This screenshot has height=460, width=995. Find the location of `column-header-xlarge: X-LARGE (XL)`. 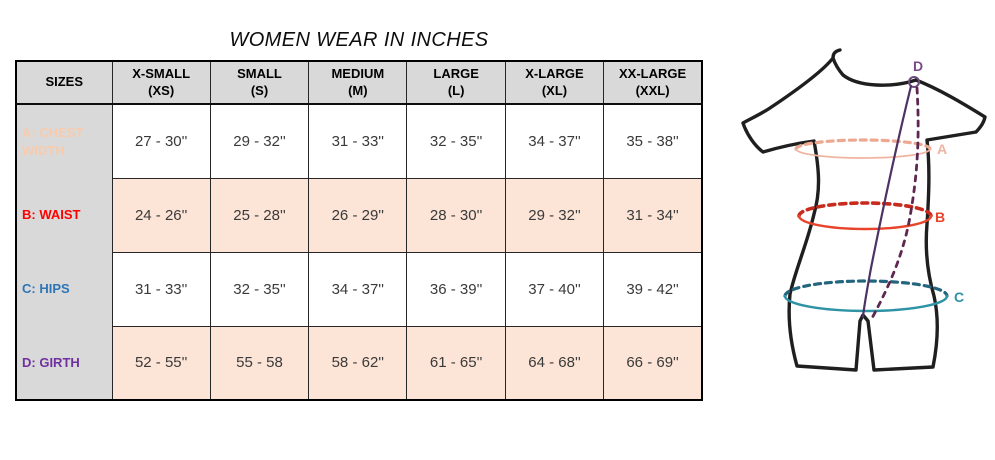

column-header-xlarge: X-LARGE (XL) is located at coordinates (554, 82).